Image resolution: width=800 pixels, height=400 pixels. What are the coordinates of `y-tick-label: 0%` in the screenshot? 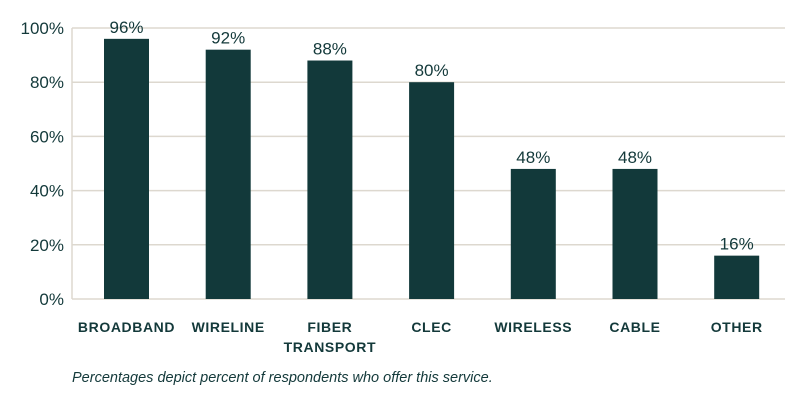 It's located at (51, 299).